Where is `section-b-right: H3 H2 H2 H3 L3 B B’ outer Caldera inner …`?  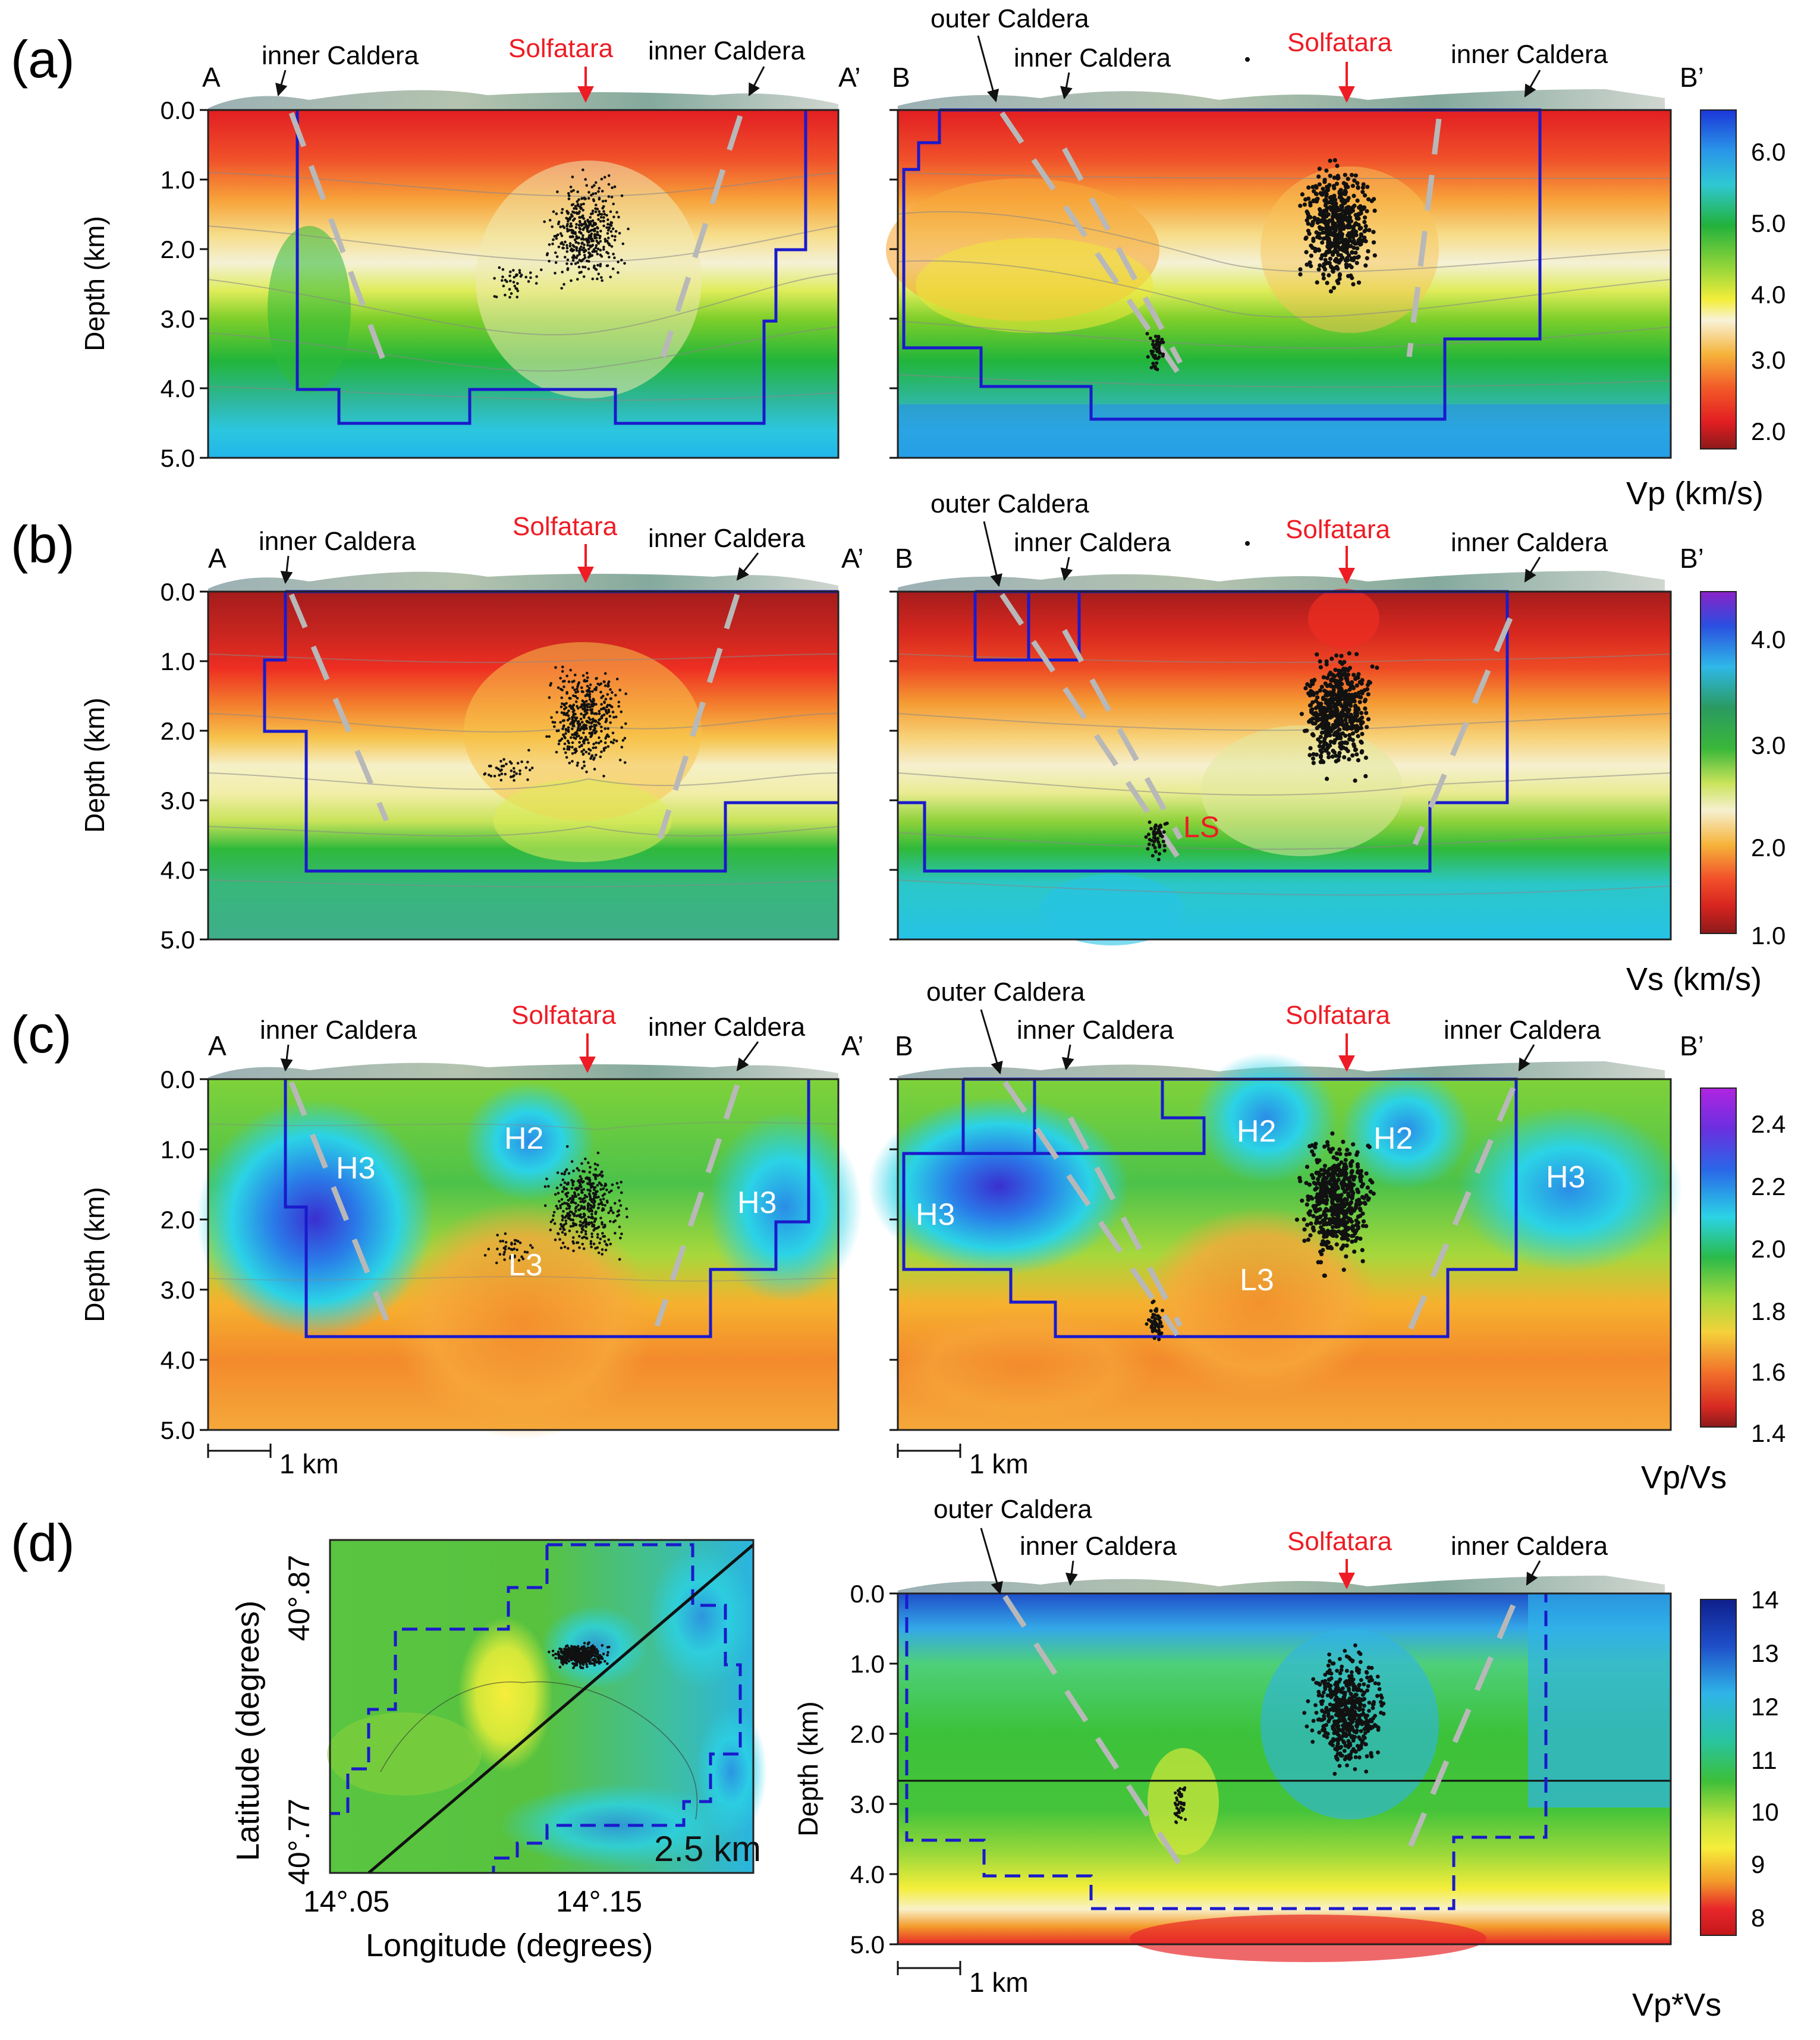
section-b-right: H3 H2 H2 H3 L3 B B’ outer Caldera inner … is located at coordinates (1286, 1228).